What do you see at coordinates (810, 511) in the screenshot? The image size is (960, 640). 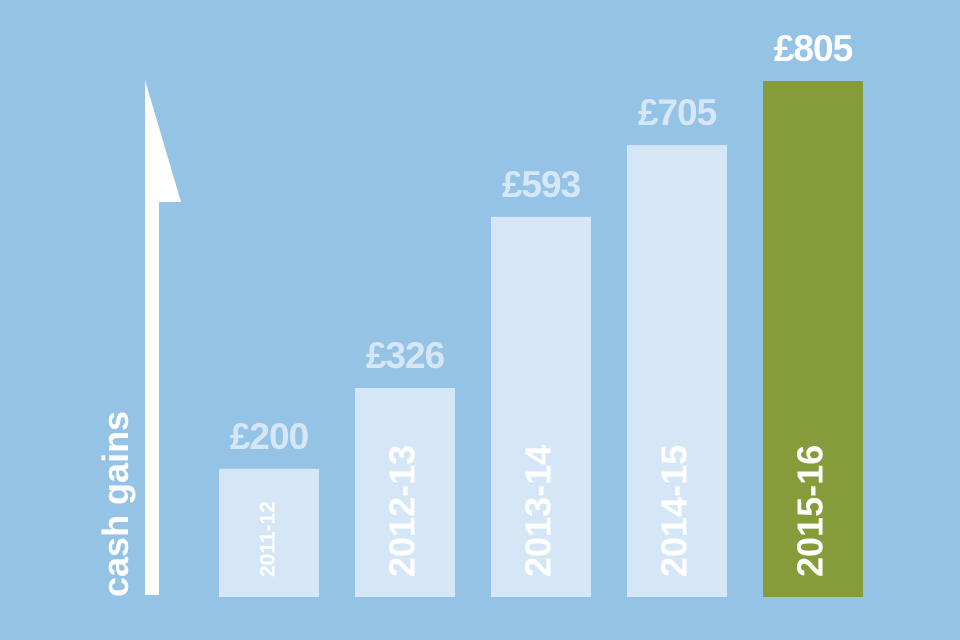 I see `category-label: 2015-16` at bounding box center [810, 511].